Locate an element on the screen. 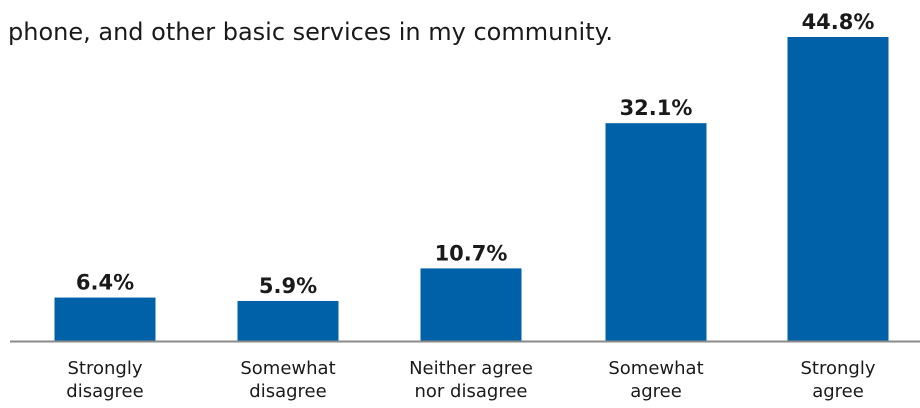 This screenshot has width=920, height=408. category-label-1-line-2: disagree is located at coordinates (104, 391).